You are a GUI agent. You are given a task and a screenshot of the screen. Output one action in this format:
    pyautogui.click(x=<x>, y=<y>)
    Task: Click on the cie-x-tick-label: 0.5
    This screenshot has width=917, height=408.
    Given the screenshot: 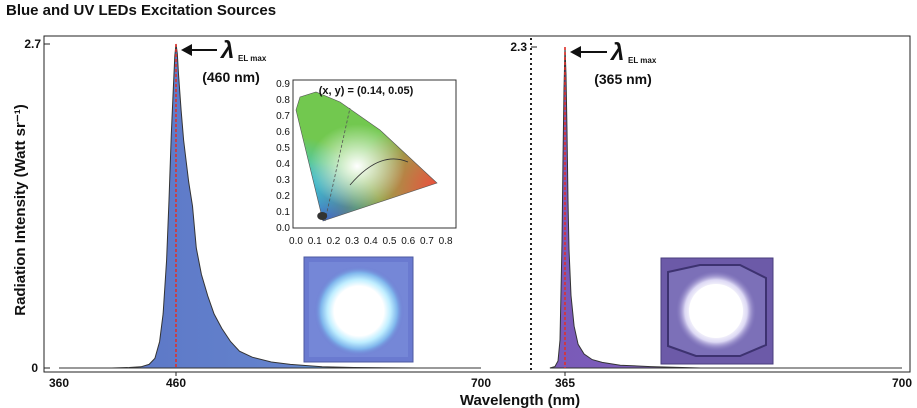 What is the action you would take?
    pyautogui.click(x=390, y=241)
    